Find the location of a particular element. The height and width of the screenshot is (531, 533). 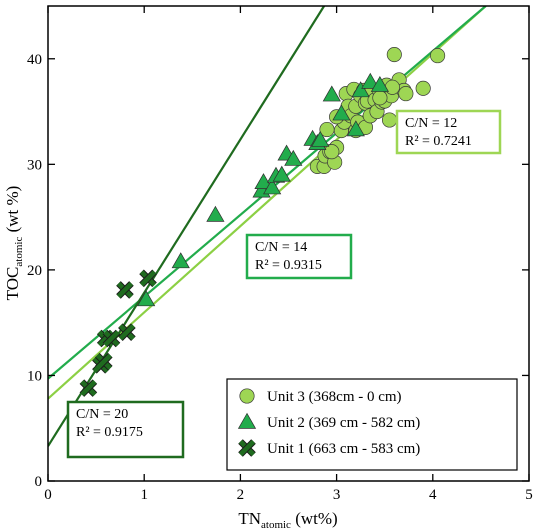

legend-label: Unit 2 (369 cm - 582 cm) is located at coordinates (343, 423).